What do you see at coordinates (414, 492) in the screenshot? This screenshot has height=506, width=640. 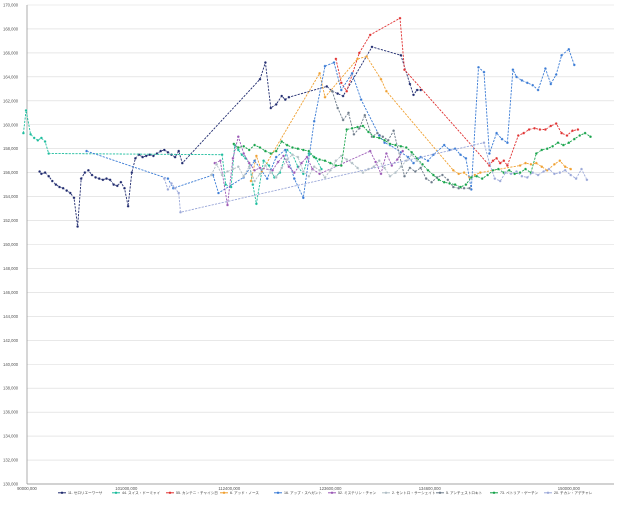 I see `legend-label: 2. セントロ・サーシェイト` at bounding box center [414, 492].